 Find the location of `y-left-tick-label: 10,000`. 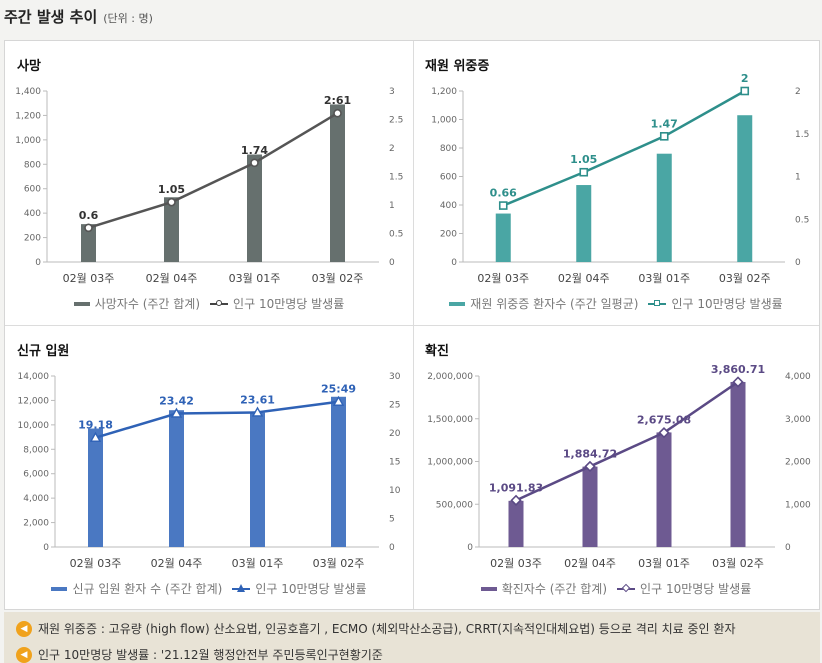

y-left-tick-label: 10,000 is located at coordinates (34, 426).